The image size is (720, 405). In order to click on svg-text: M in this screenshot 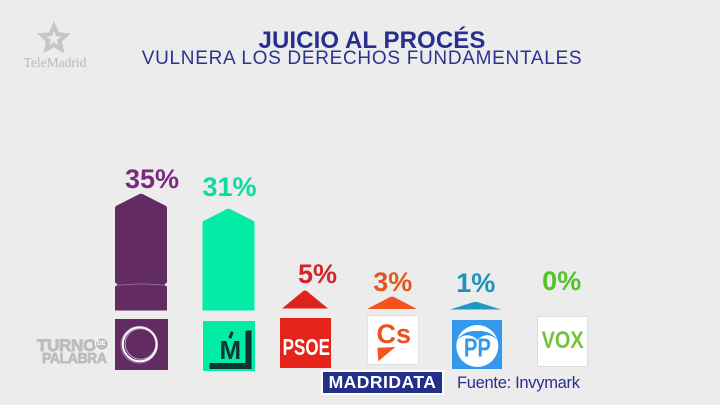, I will do `click(230, 350)`.